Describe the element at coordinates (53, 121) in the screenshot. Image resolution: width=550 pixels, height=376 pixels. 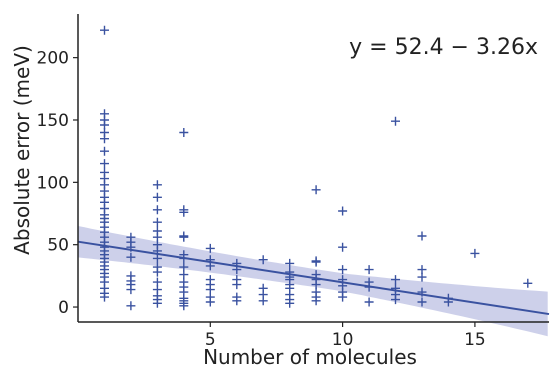
I see `y-tick-label: 150` at that location.